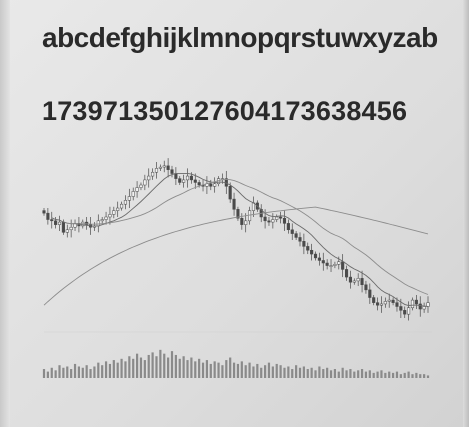  What do you see at coordinates (5, 213) in the screenshot?
I see `screen-edge-left` at bounding box center [5, 213].